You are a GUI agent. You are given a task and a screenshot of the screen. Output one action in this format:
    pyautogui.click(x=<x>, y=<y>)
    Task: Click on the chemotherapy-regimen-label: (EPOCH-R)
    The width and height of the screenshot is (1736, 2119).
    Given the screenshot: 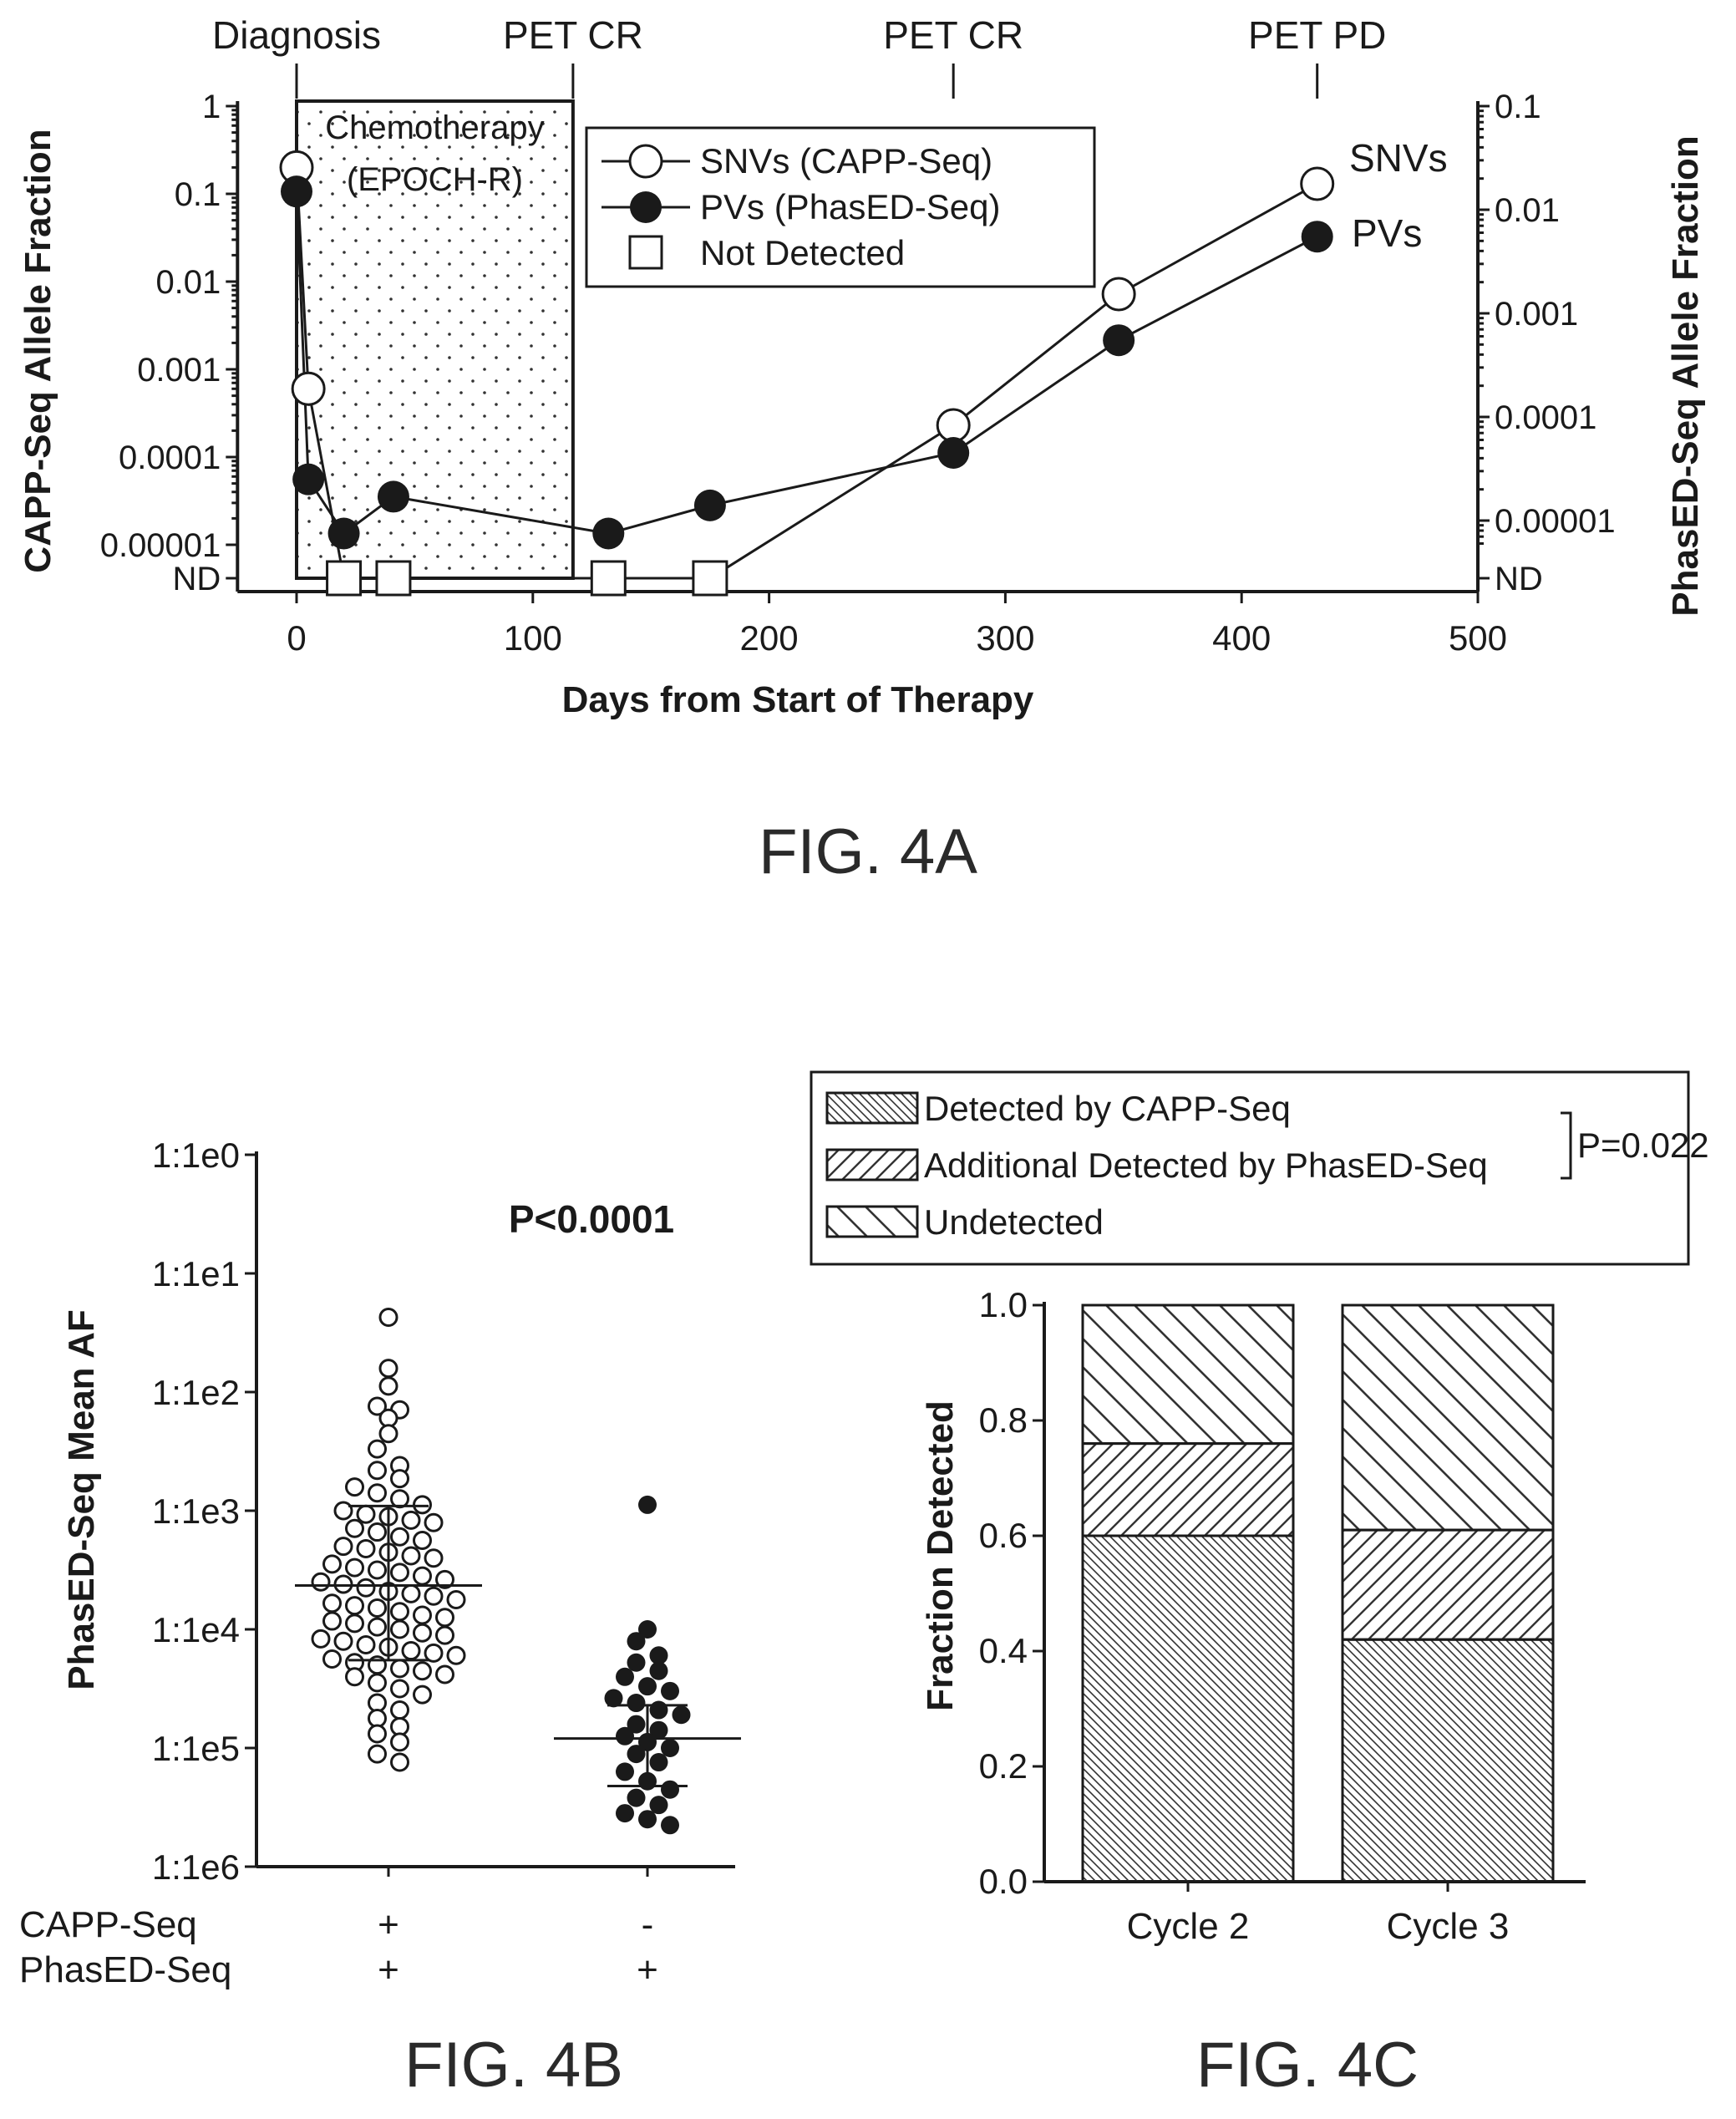 What is the action you would take?
    pyautogui.click(x=435, y=180)
    